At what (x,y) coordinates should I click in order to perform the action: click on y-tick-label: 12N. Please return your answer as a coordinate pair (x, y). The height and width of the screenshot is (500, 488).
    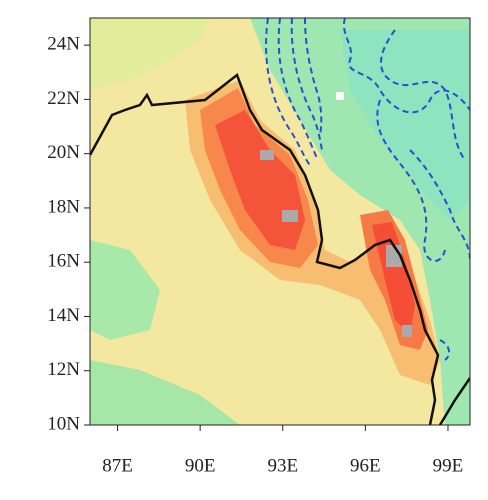
    Looking at the image, I should click on (63, 369).